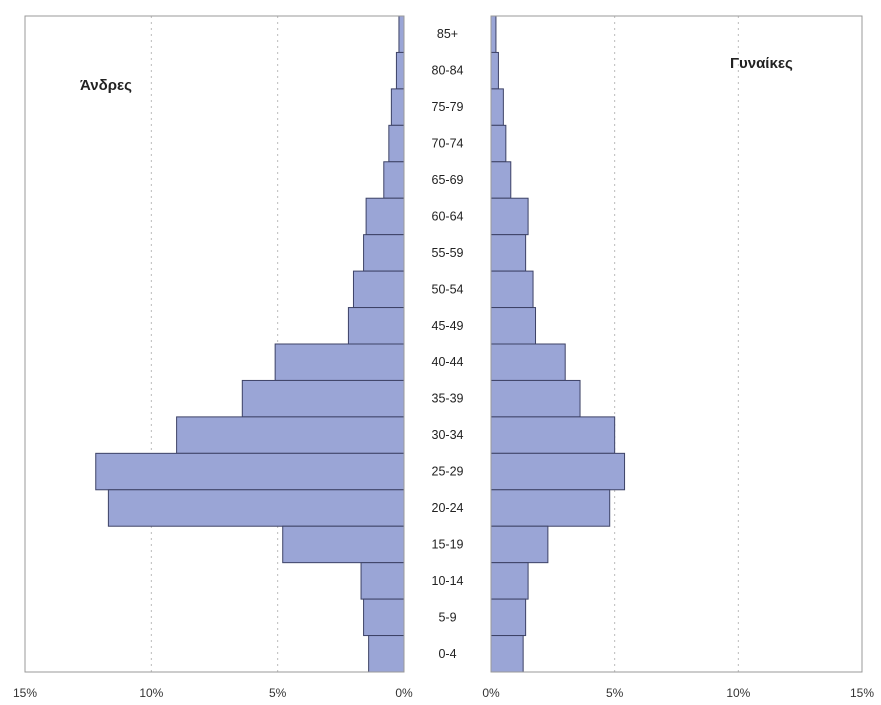 This screenshot has height=705, width=881. What do you see at coordinates (448, 544) in the screenshot?
I see `age-label-15-19: 15-19` at bounding box center [448, 544].